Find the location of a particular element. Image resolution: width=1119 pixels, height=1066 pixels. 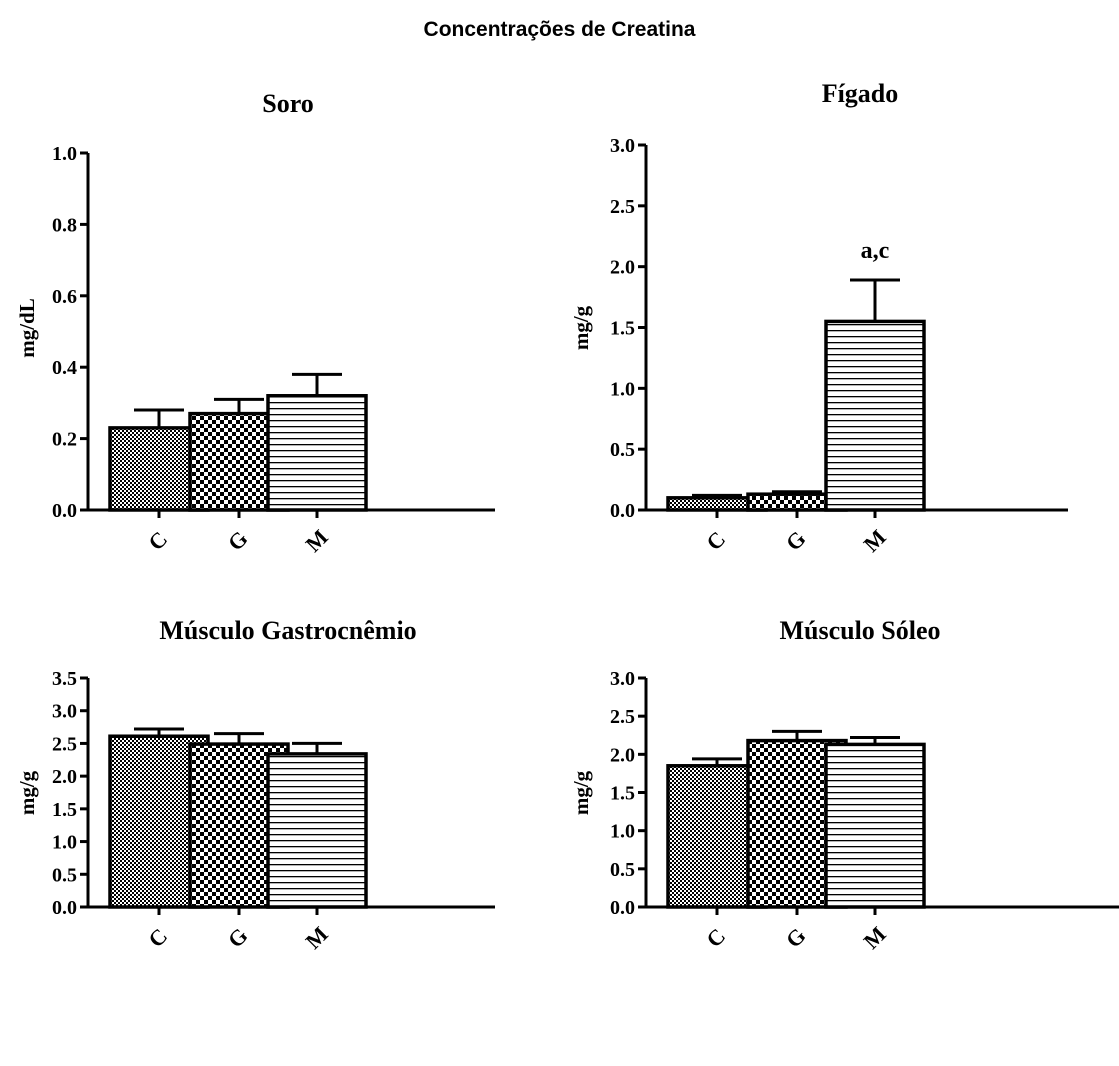

panel-2-y-tick-label: 3.0 is located at coordinates (622, 146).